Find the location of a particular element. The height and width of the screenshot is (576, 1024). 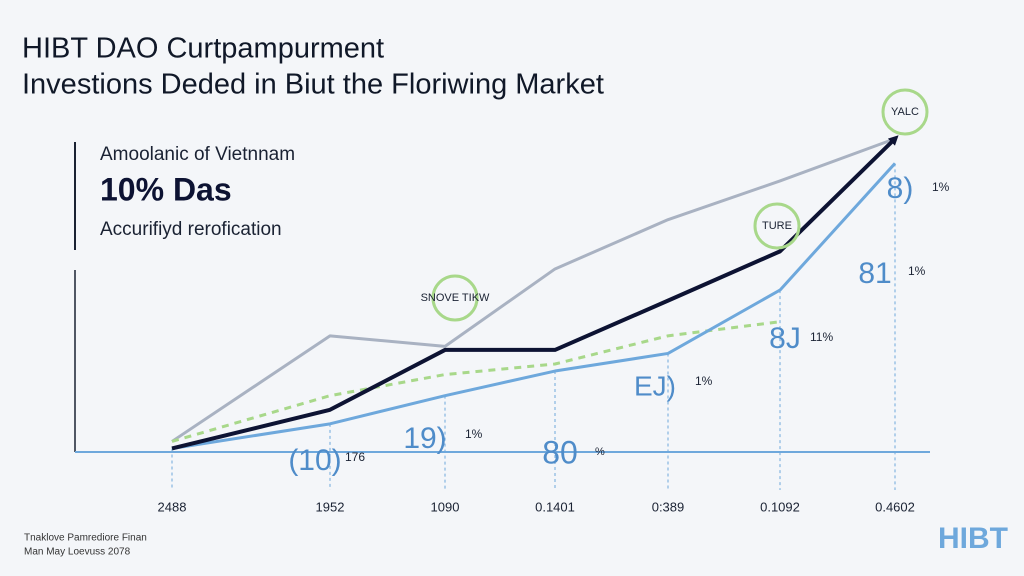

x-tick-label: 1952 is located at coordinates (330, 506).